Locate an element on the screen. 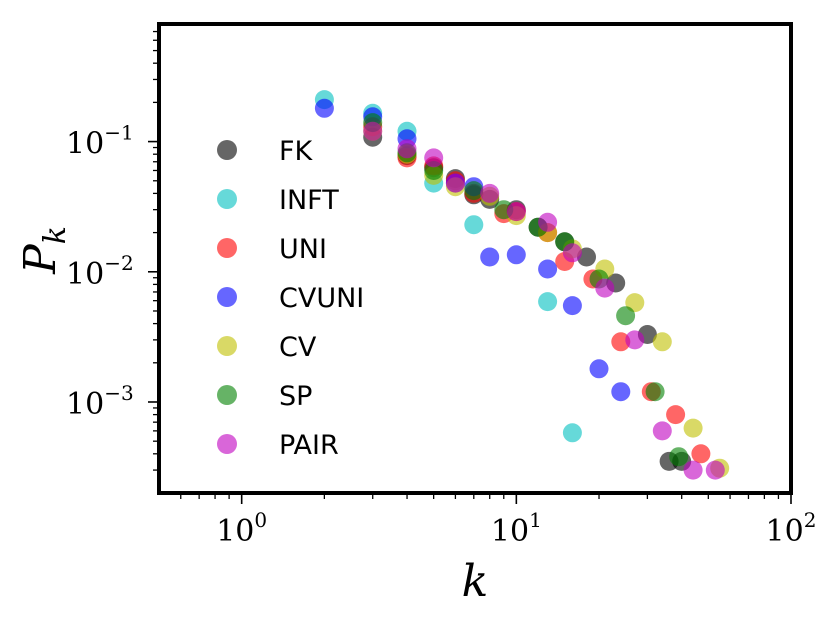 The width and height of the screenshot is (830, 622). legend-marker-fk is located at coordinates (227, 150).